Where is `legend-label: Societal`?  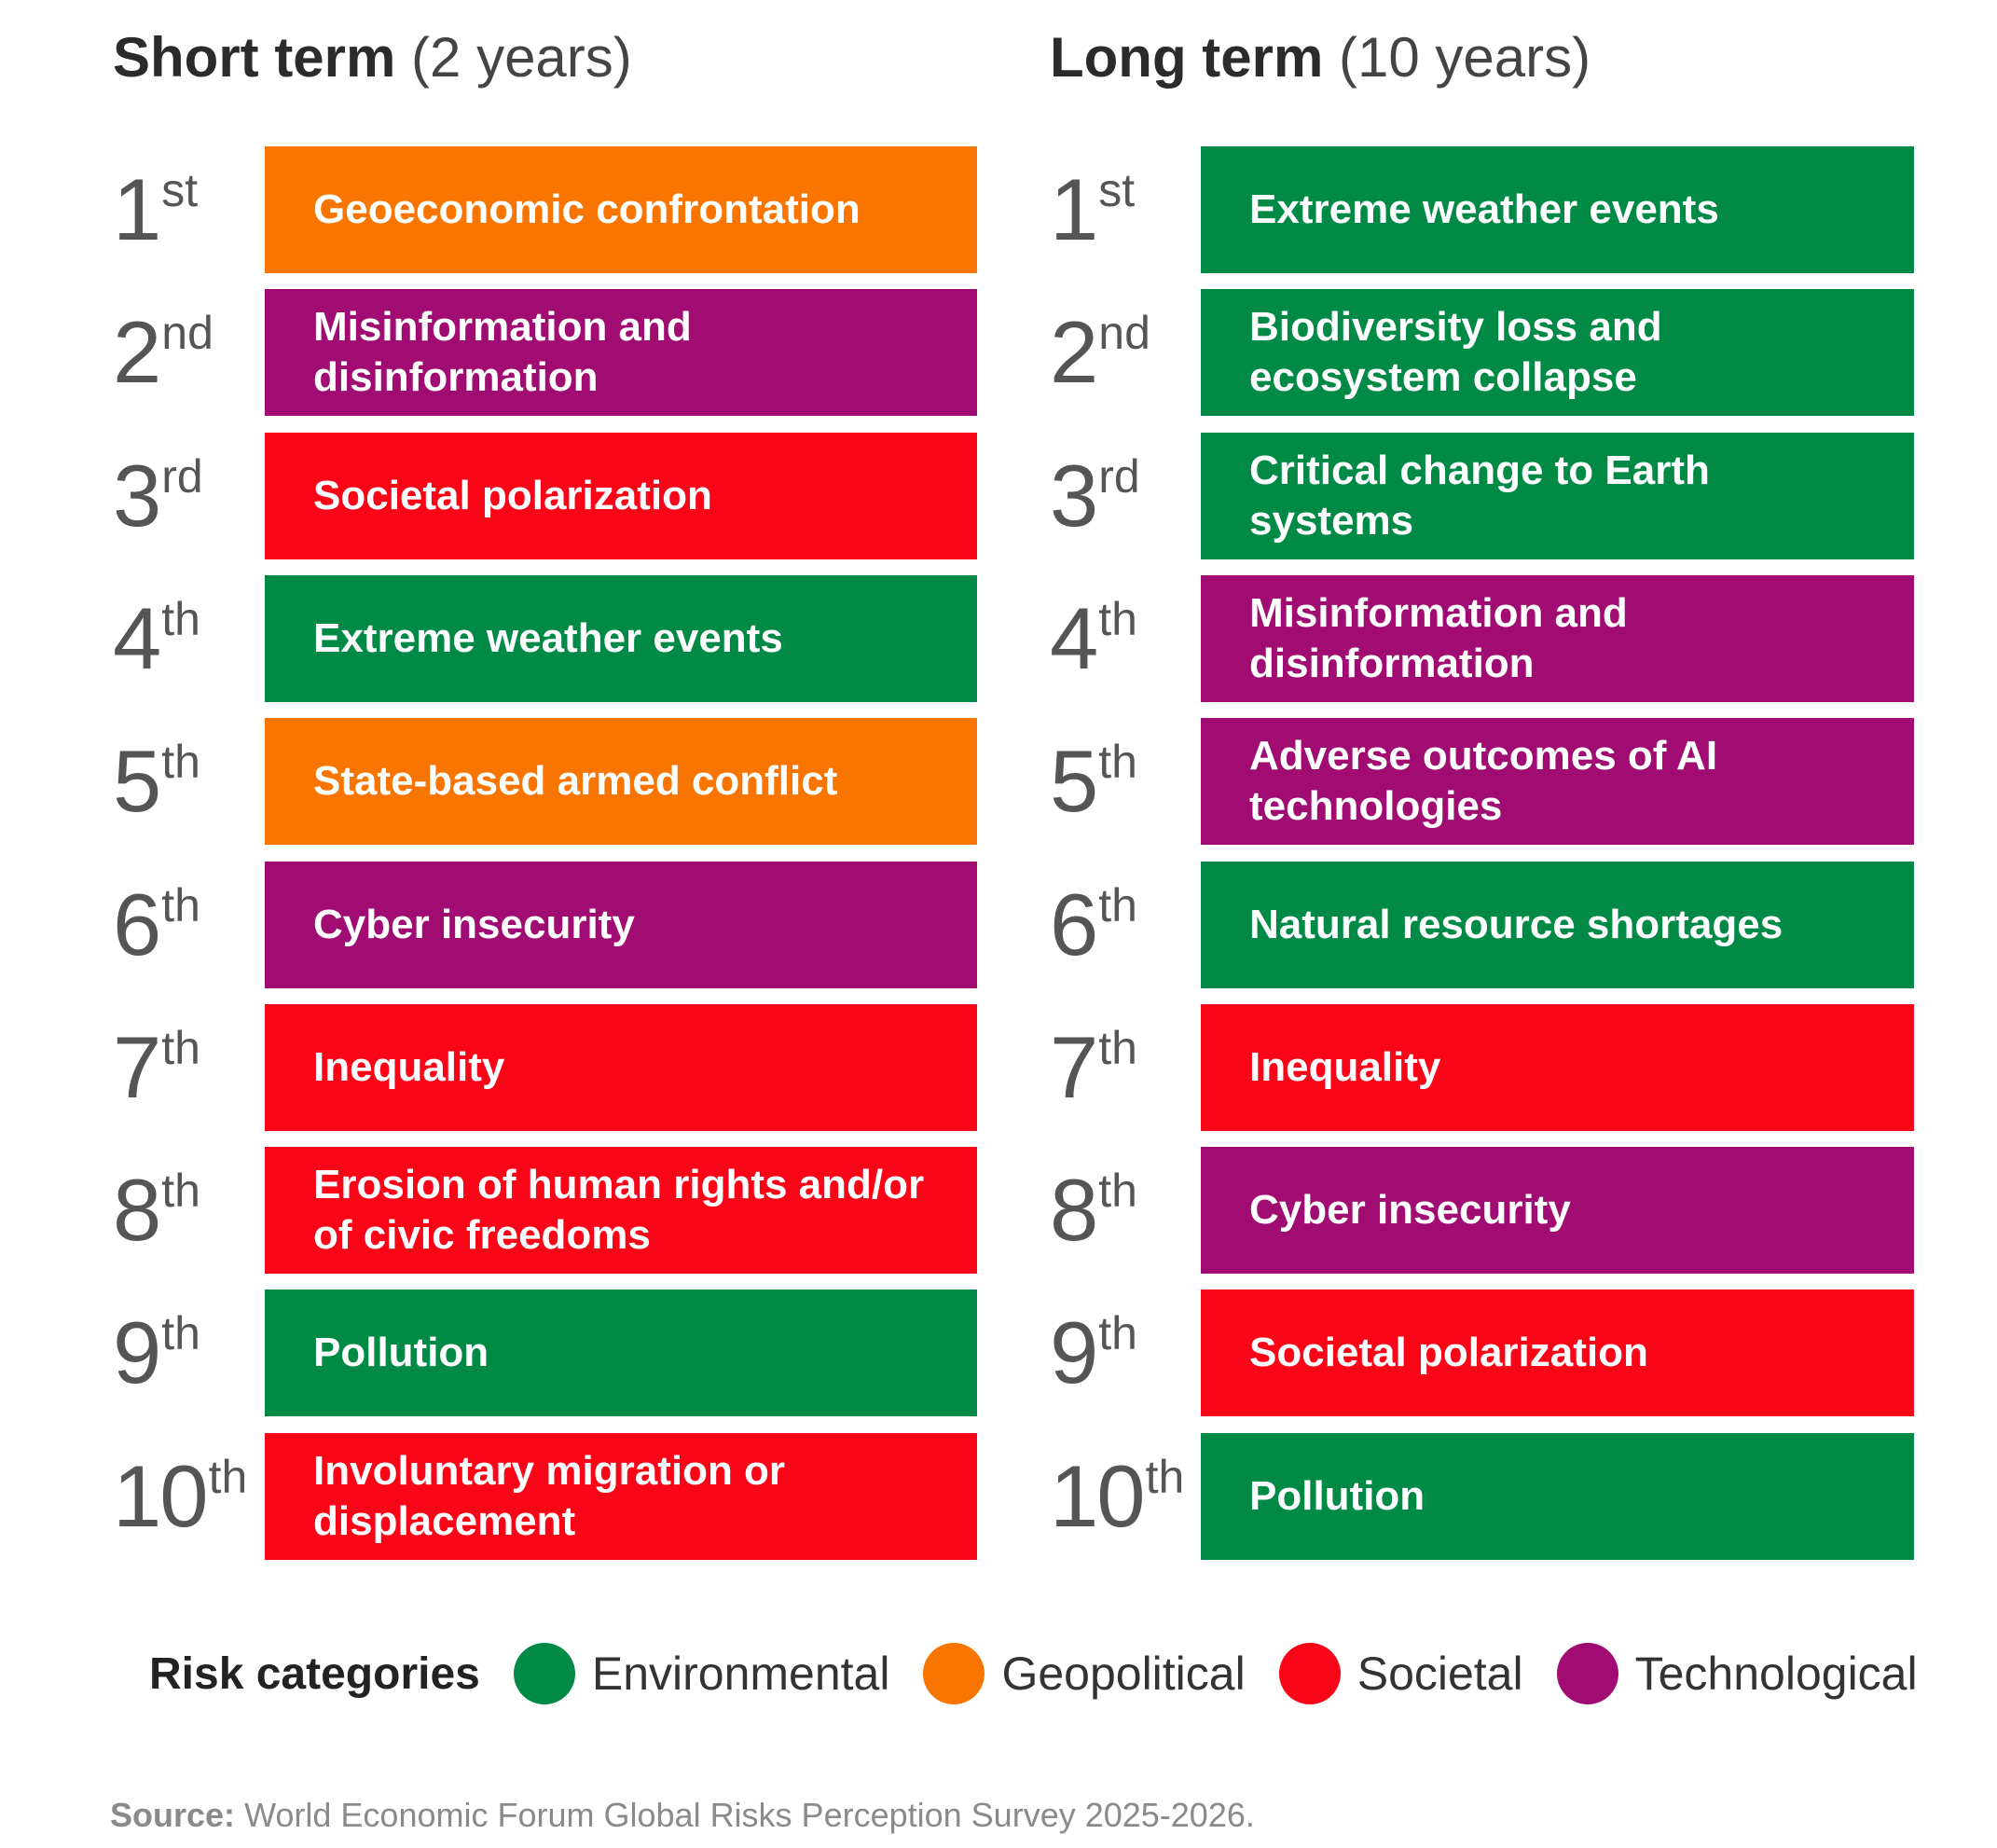
legend-label: Societal is located at coordinates (1440, 1674).